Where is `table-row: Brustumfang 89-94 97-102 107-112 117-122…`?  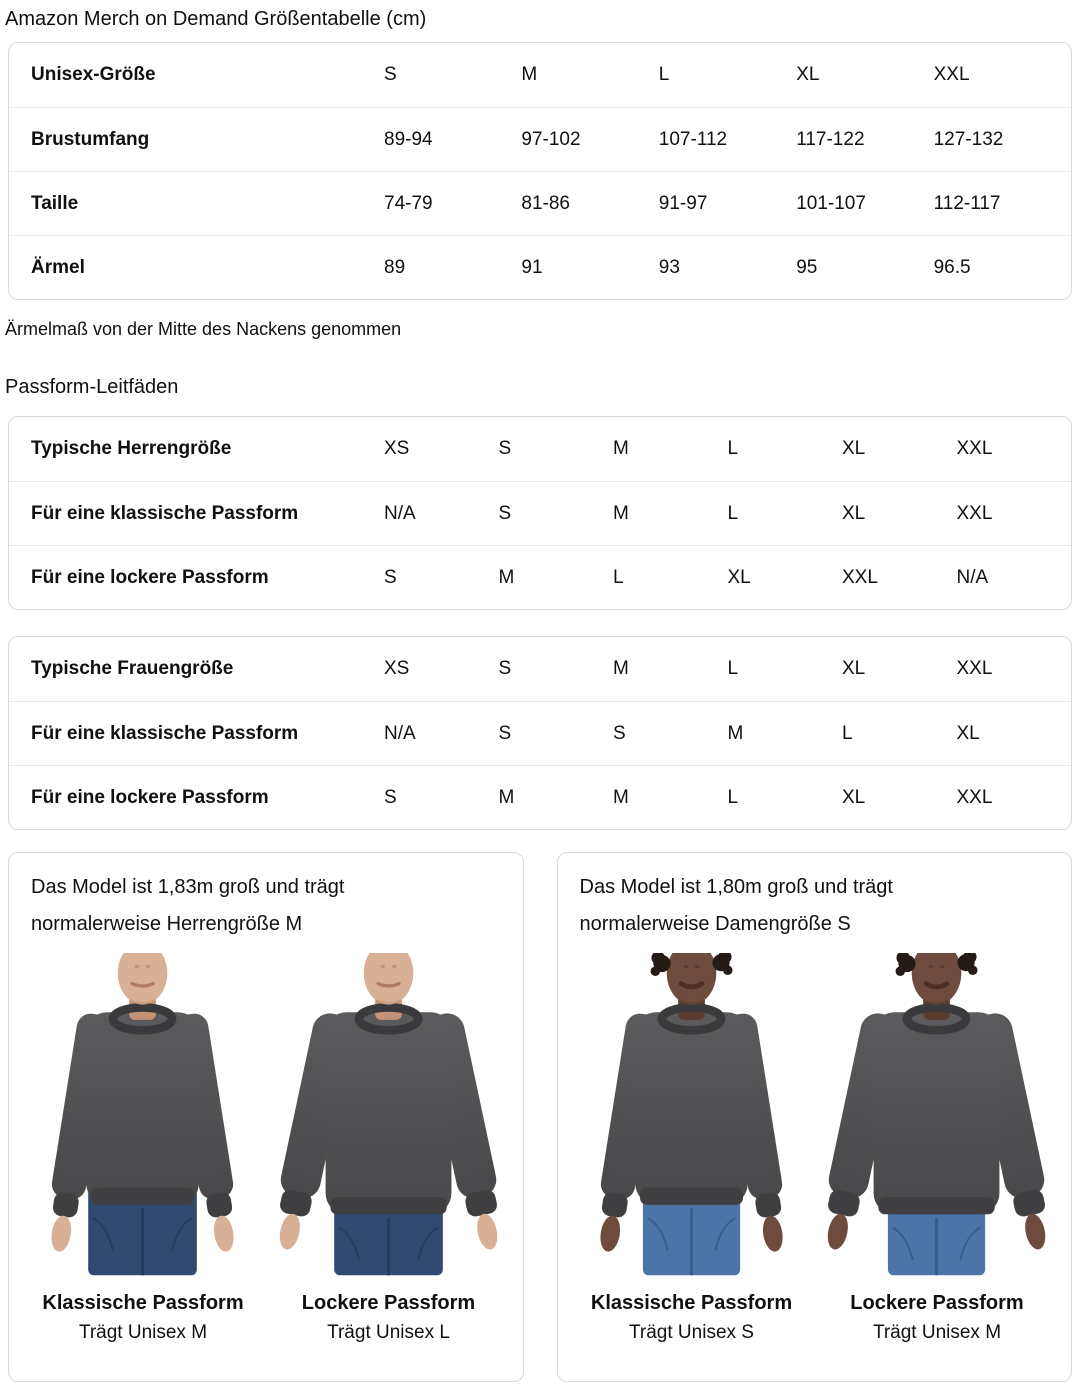
table-row: Brustumfang 89-94 97-102 107-112 117-122… is located at coordinates (540, 139).